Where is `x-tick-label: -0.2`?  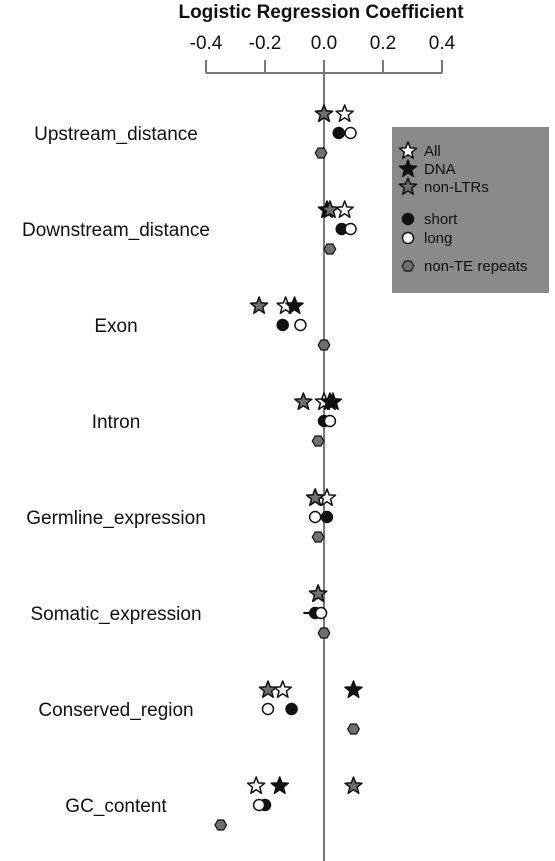
x-tick-label: -0.2 is located at coordinates (265, 43).